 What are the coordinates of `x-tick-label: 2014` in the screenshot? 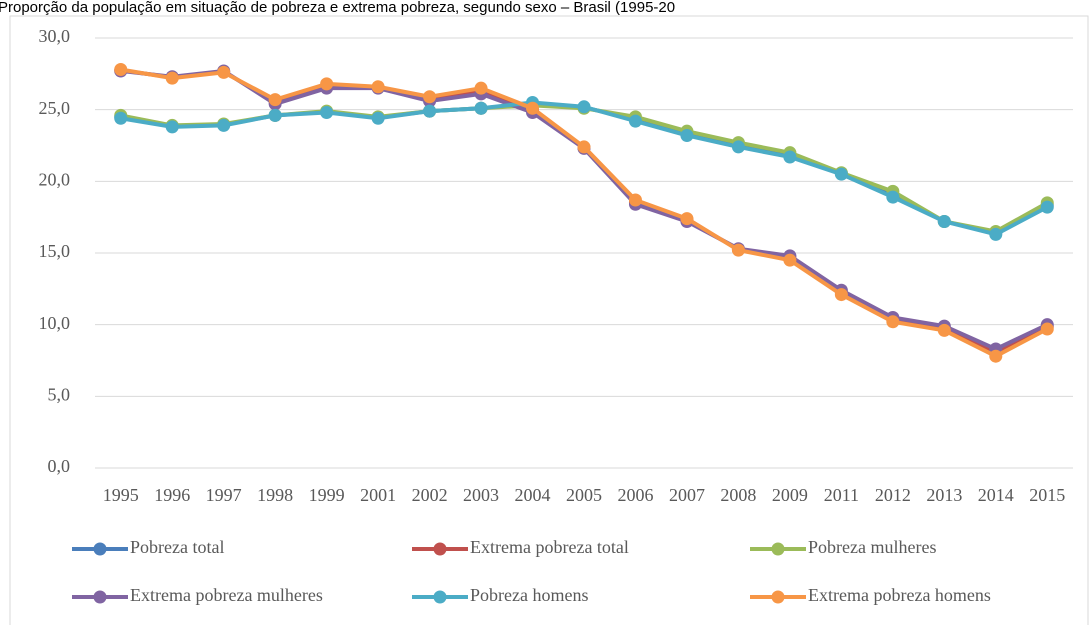 It's located at (996, 495).